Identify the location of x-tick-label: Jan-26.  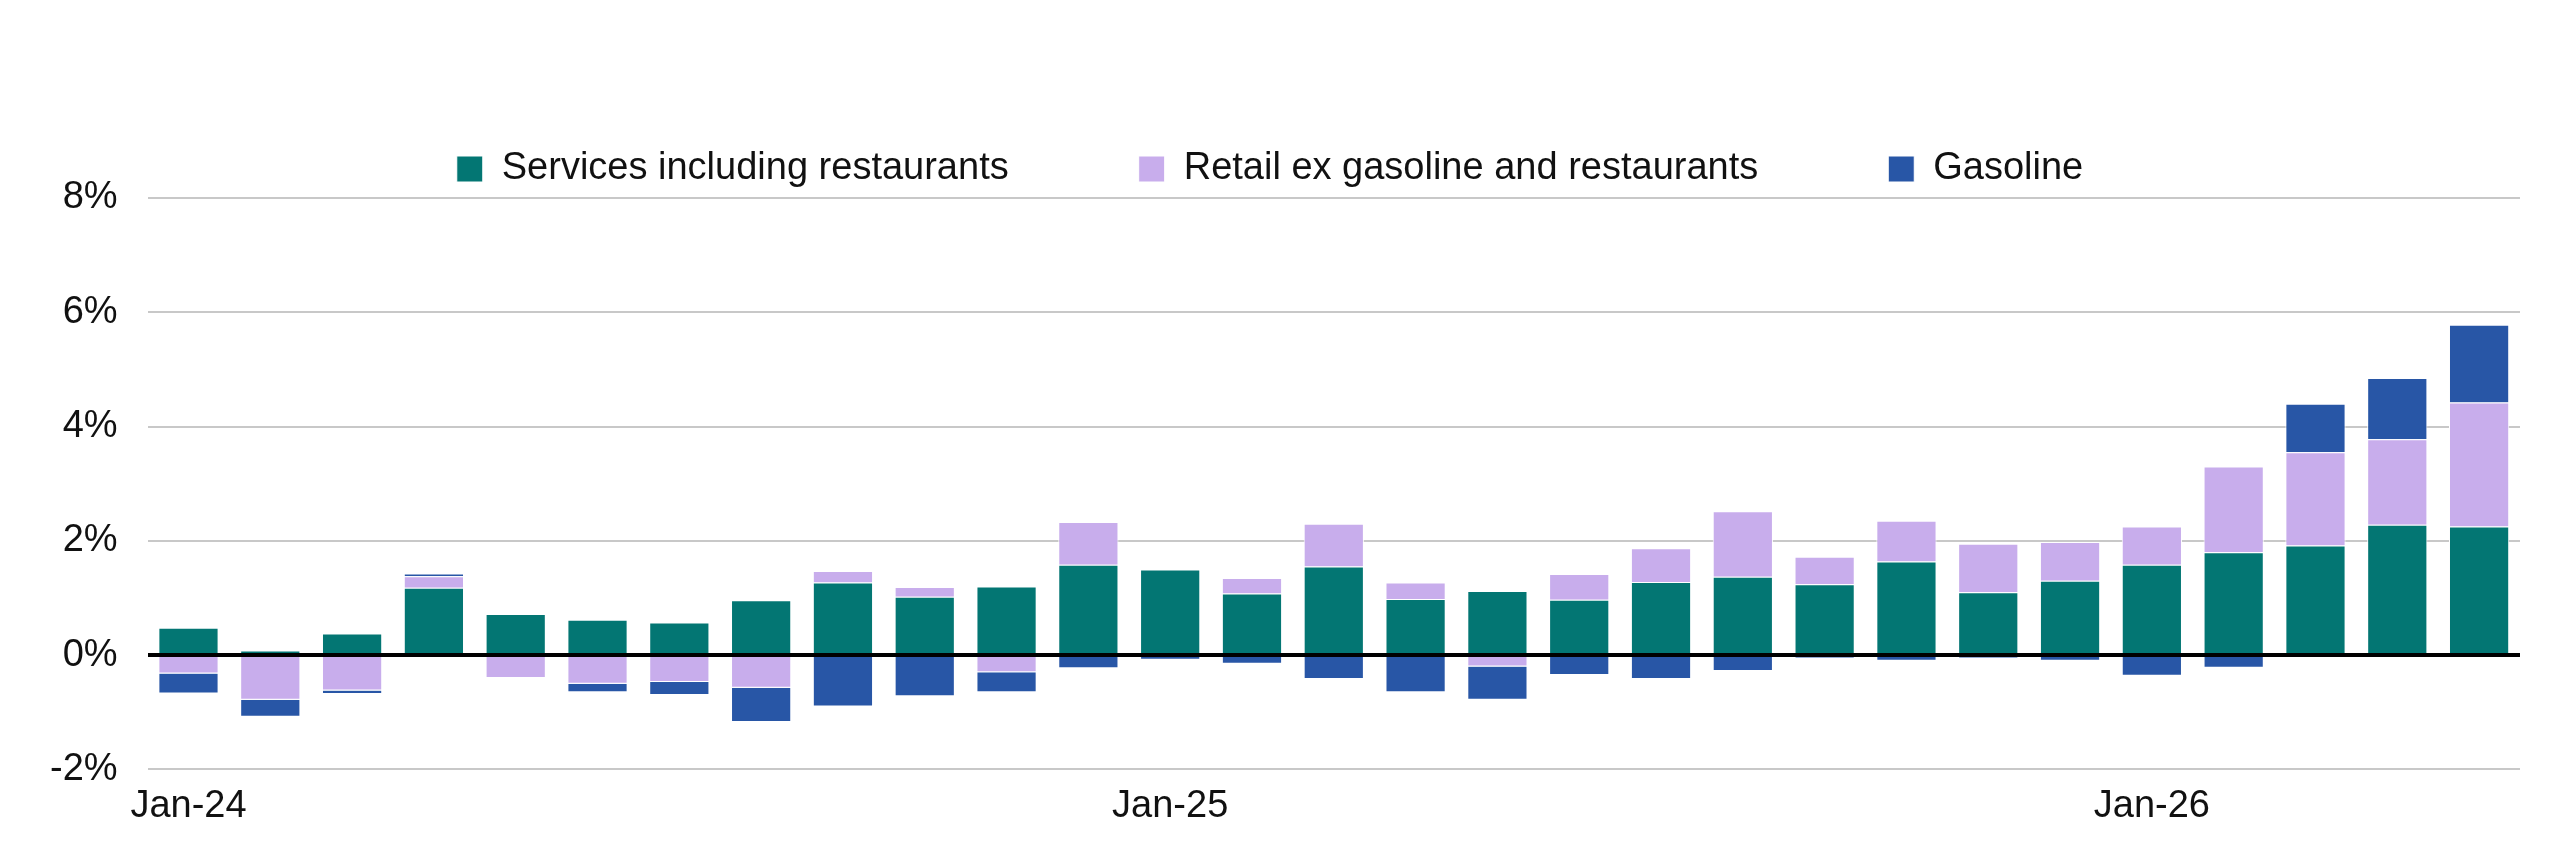
(2151, 803).